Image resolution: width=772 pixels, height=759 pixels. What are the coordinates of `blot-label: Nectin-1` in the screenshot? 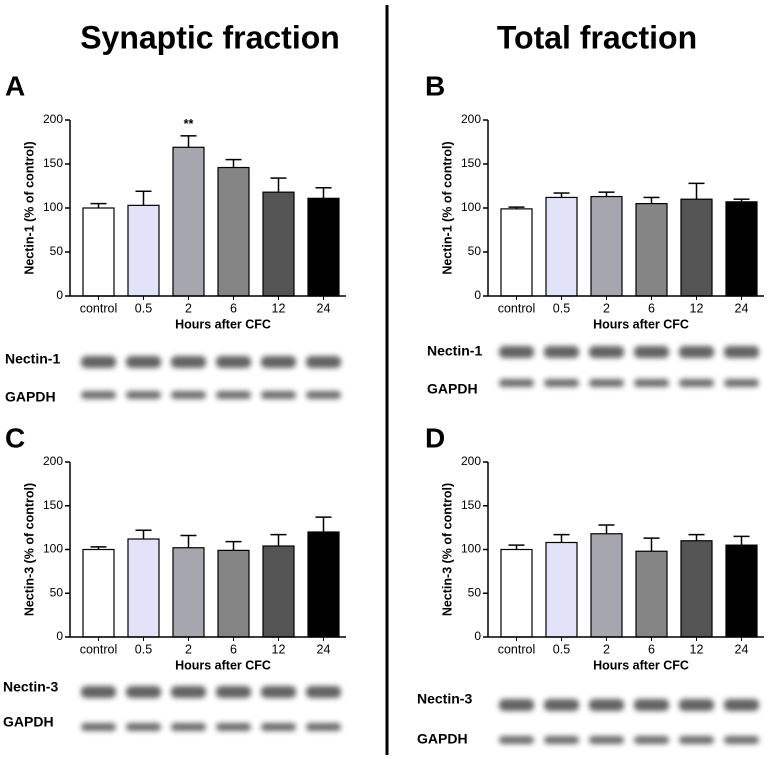 It's located at (454, 351).